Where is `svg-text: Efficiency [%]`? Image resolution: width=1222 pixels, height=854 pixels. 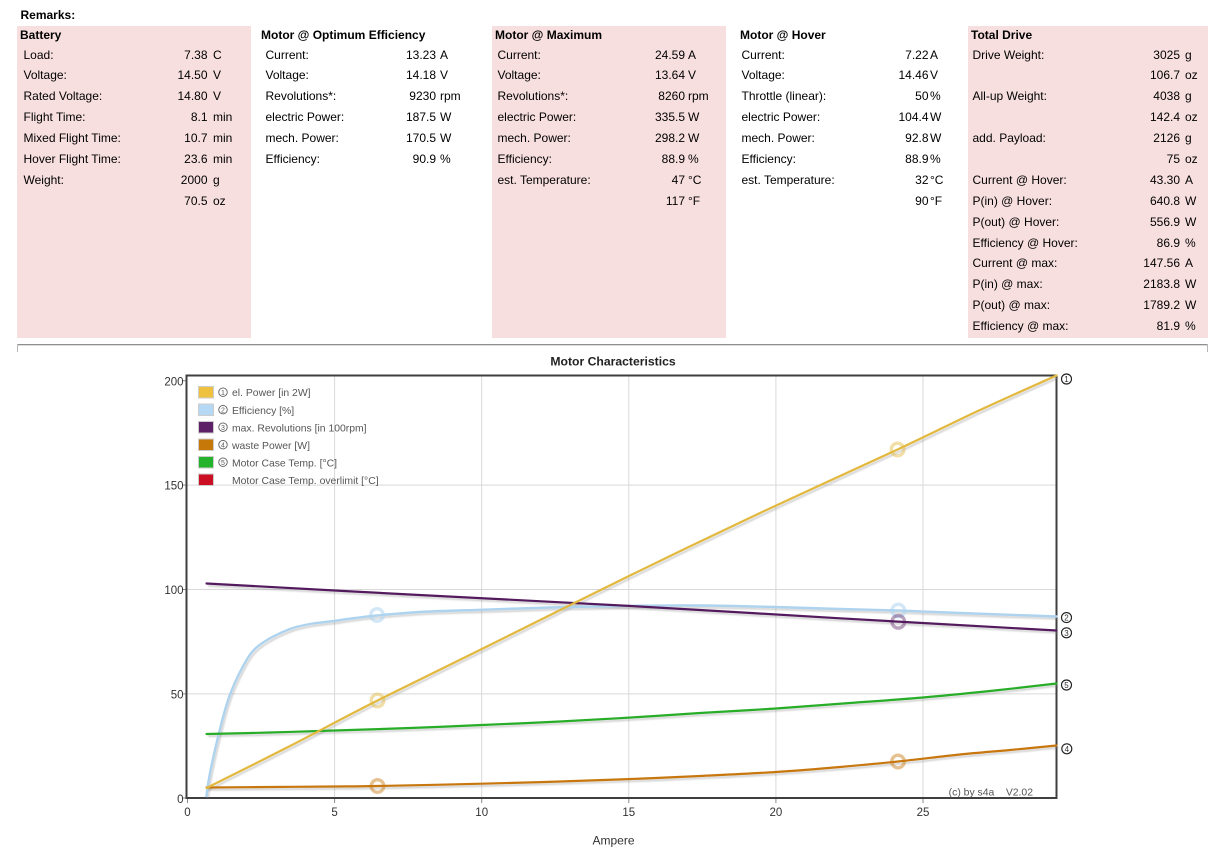 svg-text: Efficiency [%] is located at coordinates (263, 411).